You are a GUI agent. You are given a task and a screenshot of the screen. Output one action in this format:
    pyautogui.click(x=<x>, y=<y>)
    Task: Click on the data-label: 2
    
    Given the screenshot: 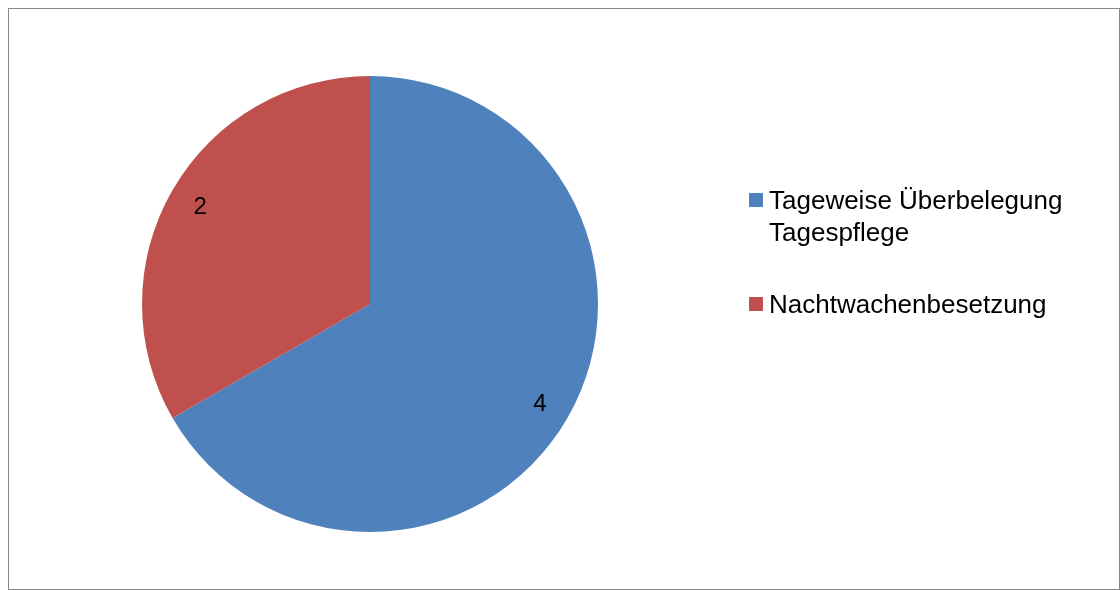 What is the action you would take?
    pyautogui.click(x=200, y=206)
    